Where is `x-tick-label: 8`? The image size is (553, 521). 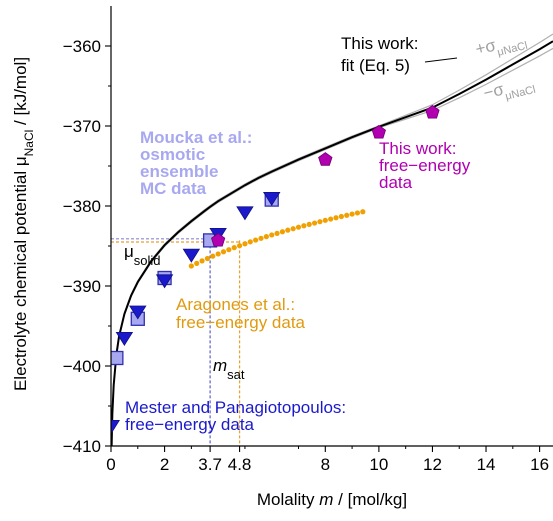 x-tick-label: 8 is located at coordinates (325, 464).